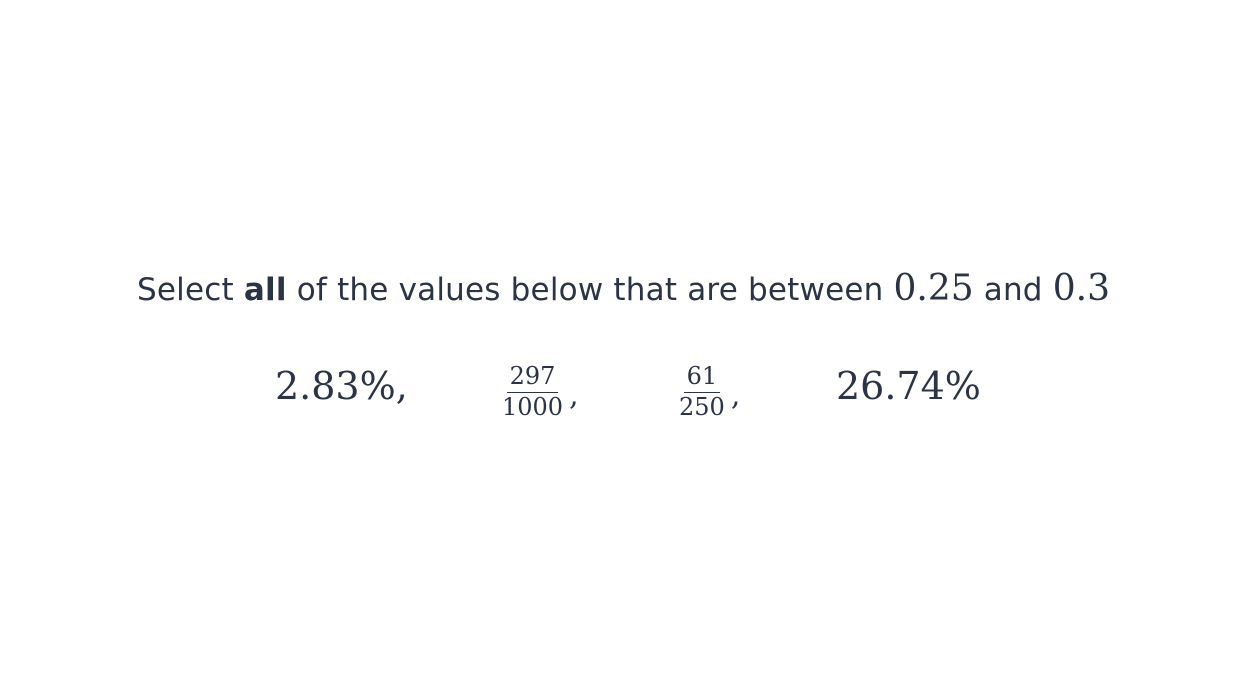 Image resolution: width=1247 pixels, height=691 pixels. I want to click on option-fraction-61-250: 61 250 ,, so click(708, 392).